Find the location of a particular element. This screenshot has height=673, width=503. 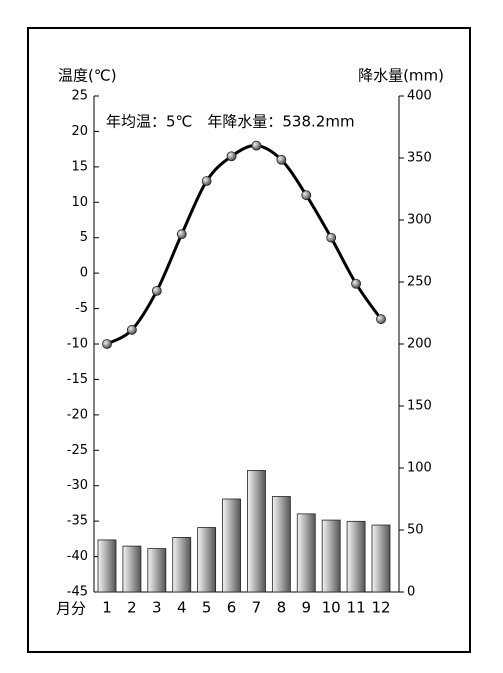

y2-tick-label: 50 is located at coordinates (415, 530).